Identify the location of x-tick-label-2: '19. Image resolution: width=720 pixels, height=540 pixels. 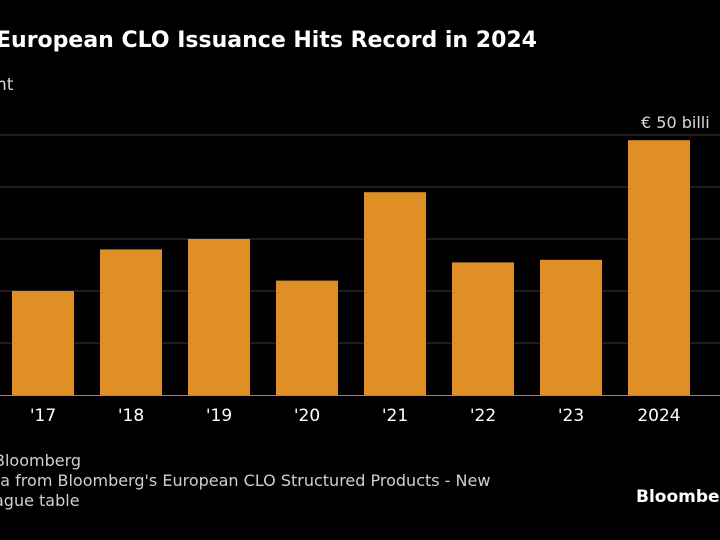
(219, 416).